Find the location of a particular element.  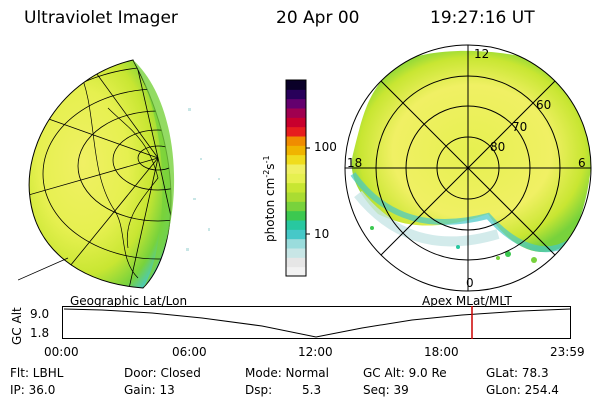

dsp-label: Dsp: is located at coordinates (259, 390).